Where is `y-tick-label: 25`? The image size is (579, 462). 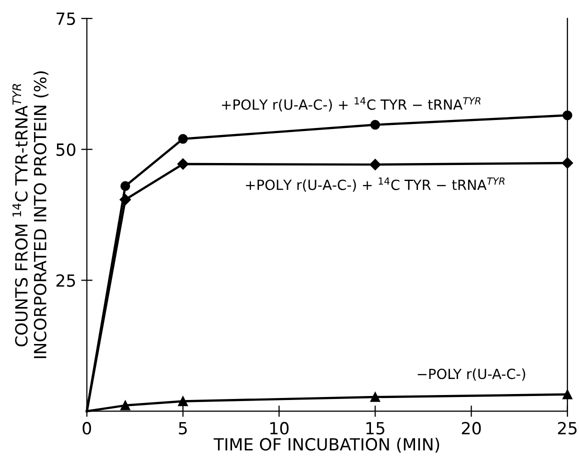
y-tick-label: 25 is located at coordinates (65, 280).